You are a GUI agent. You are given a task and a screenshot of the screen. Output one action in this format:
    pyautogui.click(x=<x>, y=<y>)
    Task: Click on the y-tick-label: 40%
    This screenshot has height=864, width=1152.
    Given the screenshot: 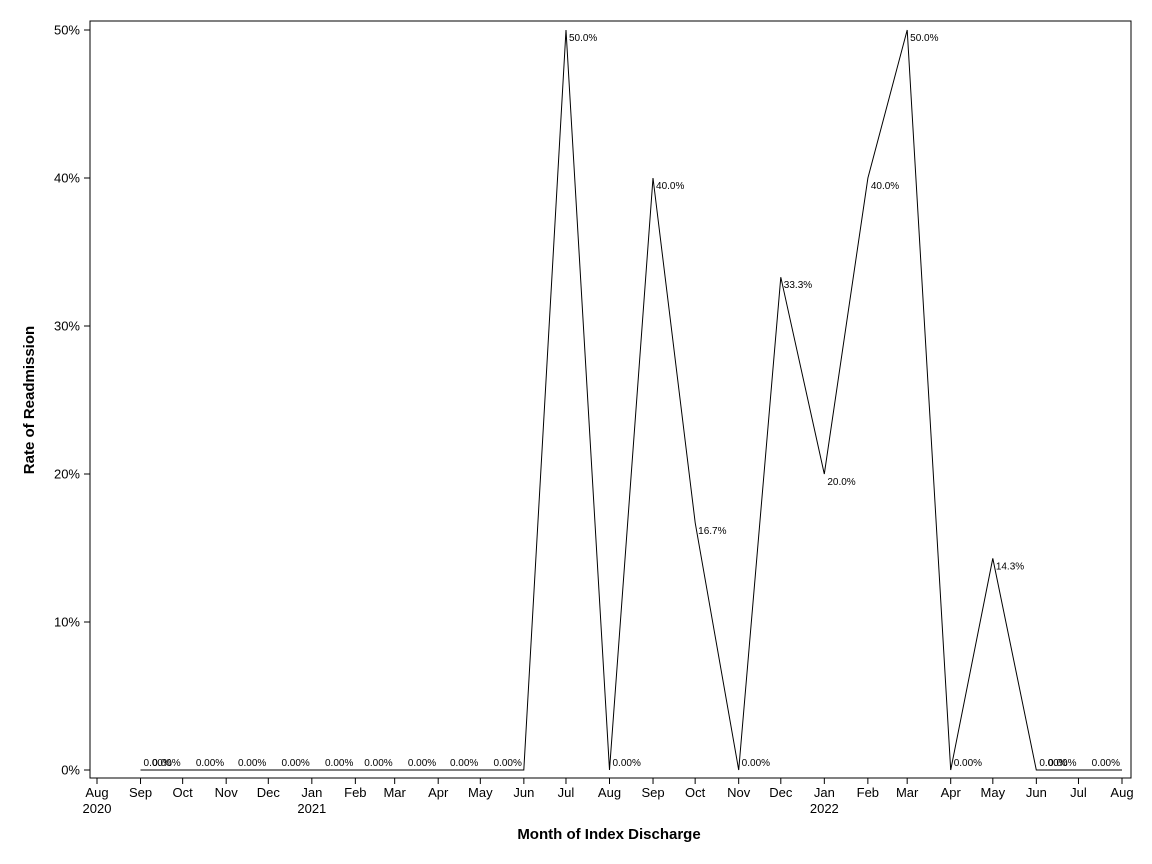 What is the action you would take?
    pyautogui.click(x=67, y=178)
    